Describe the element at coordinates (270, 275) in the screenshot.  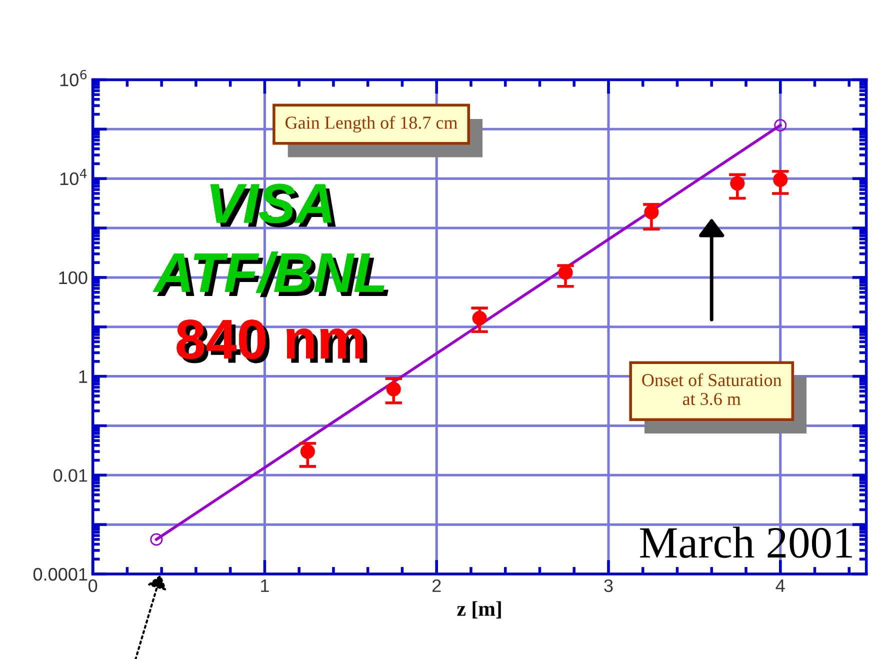
I see `annotation: ATF/BNL` at that location.